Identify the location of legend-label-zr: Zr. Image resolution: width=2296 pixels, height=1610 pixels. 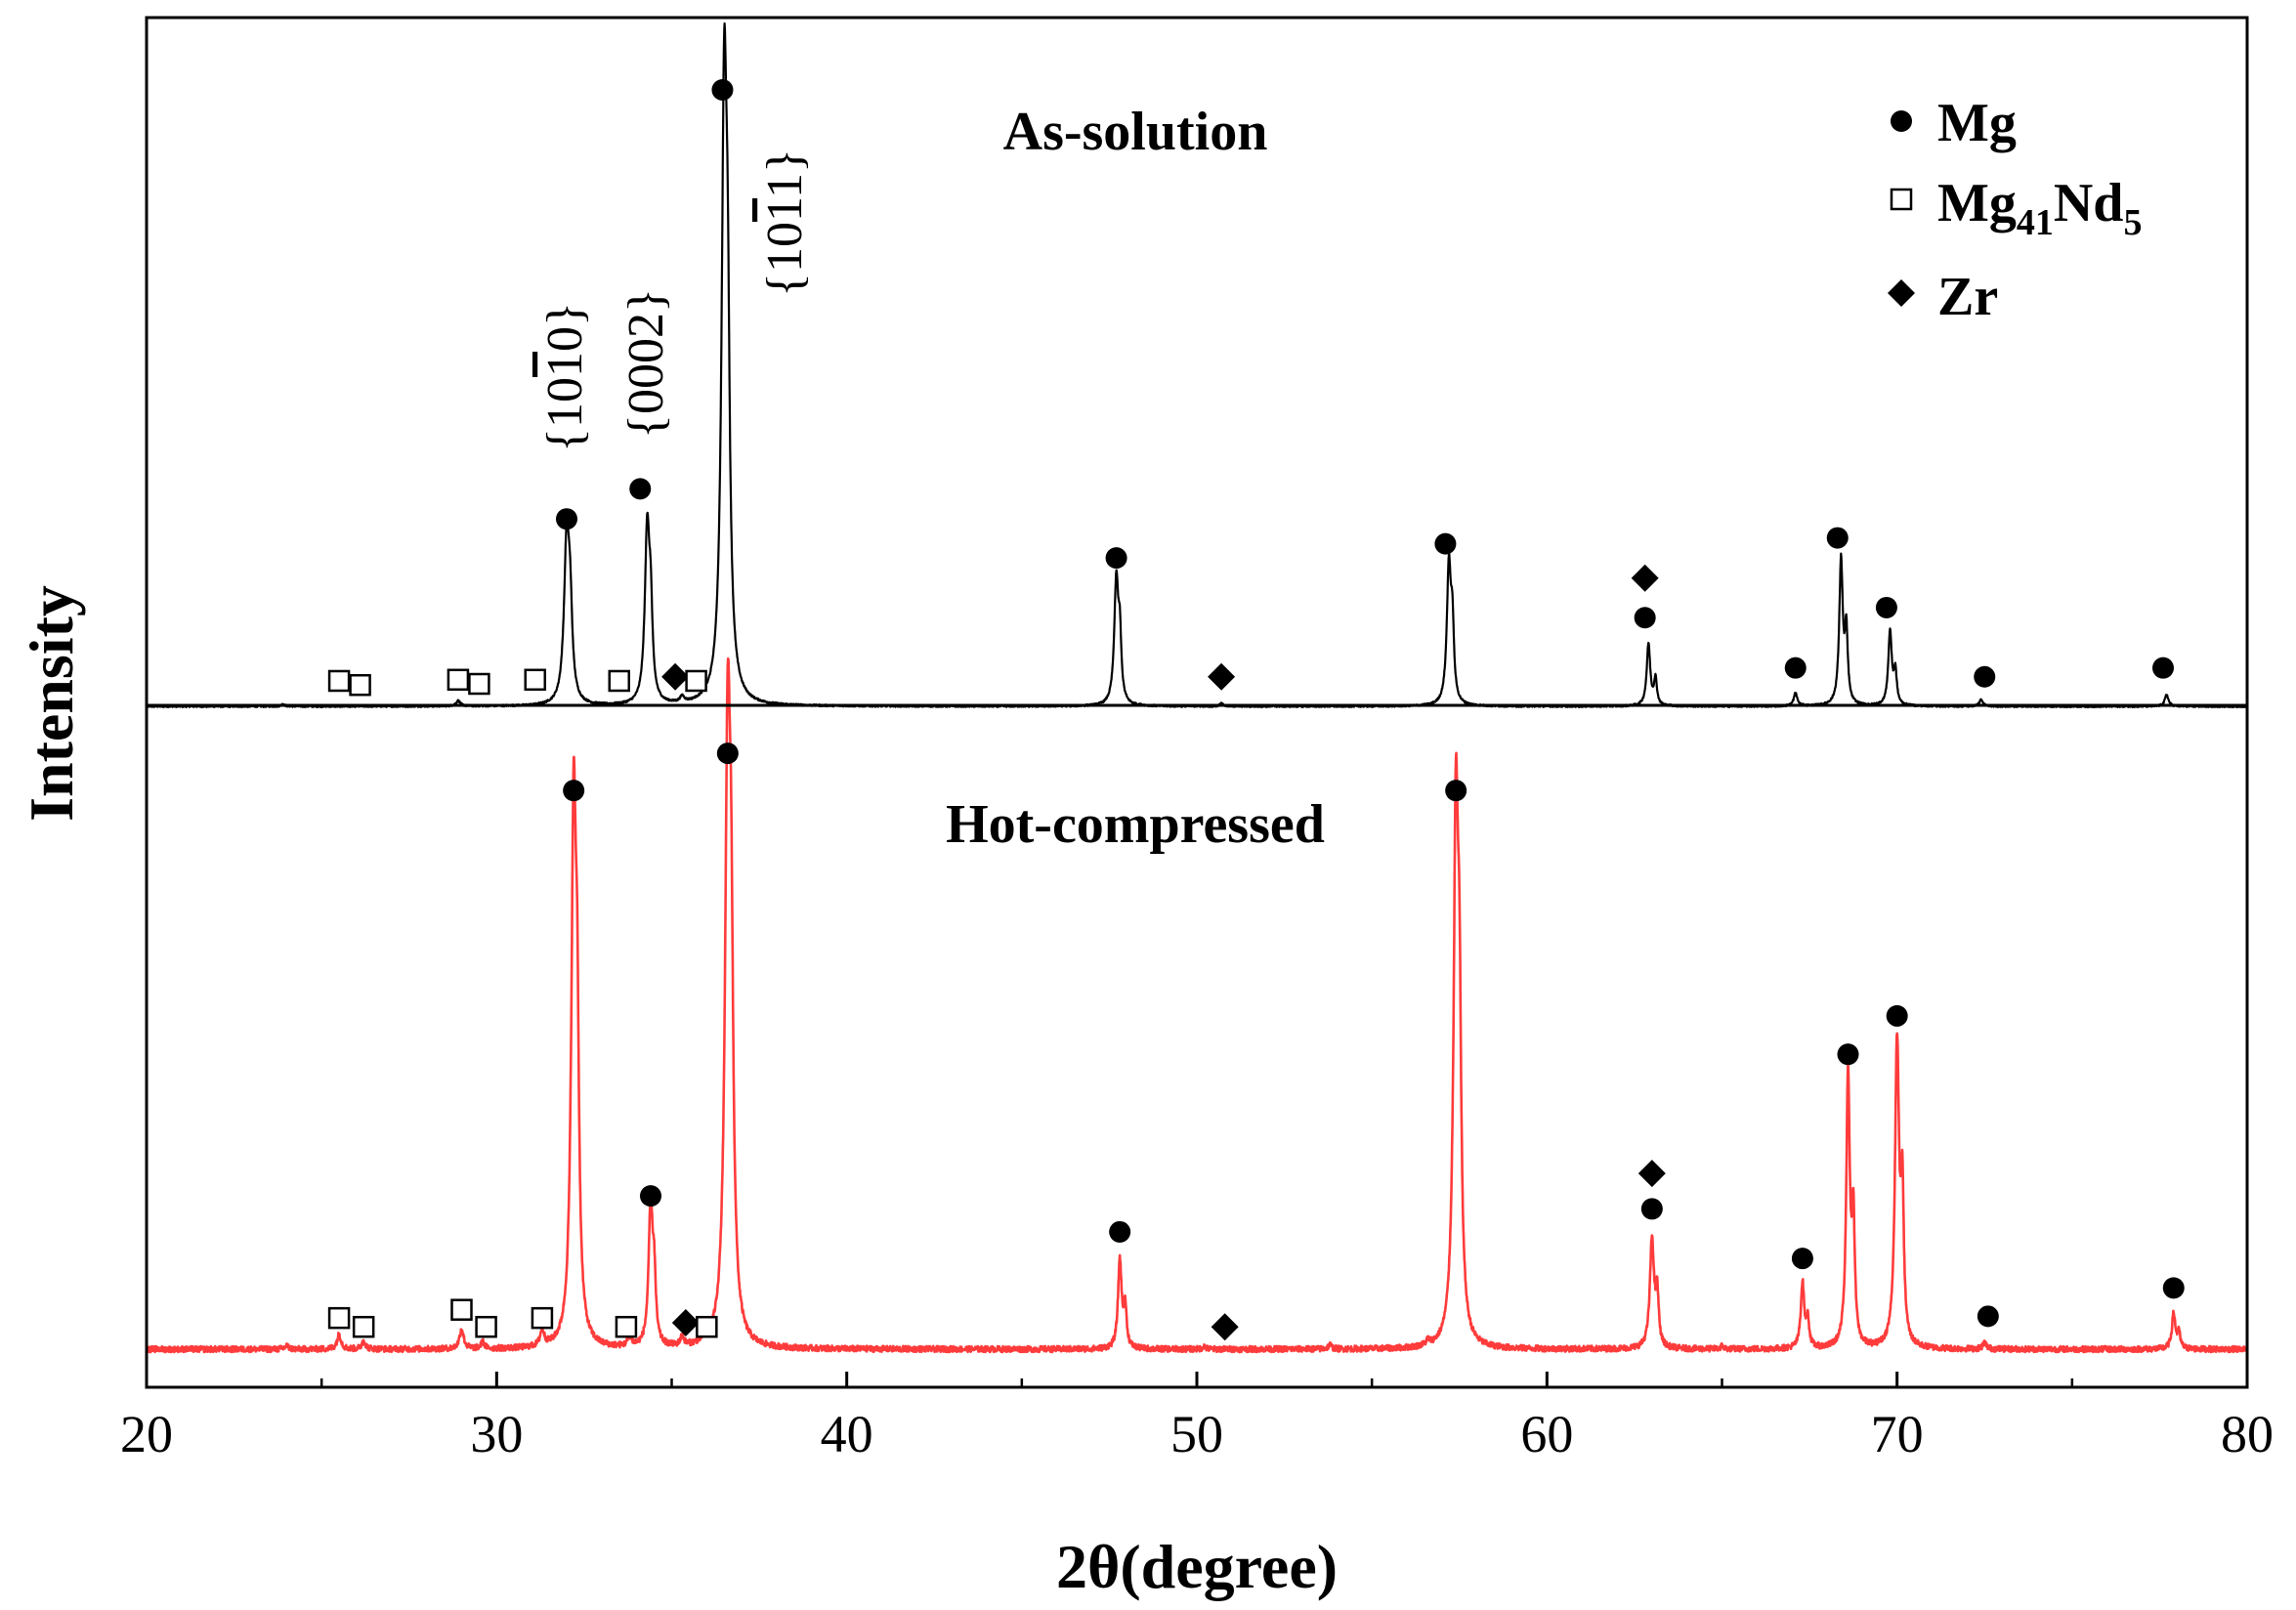
(1968, 297).